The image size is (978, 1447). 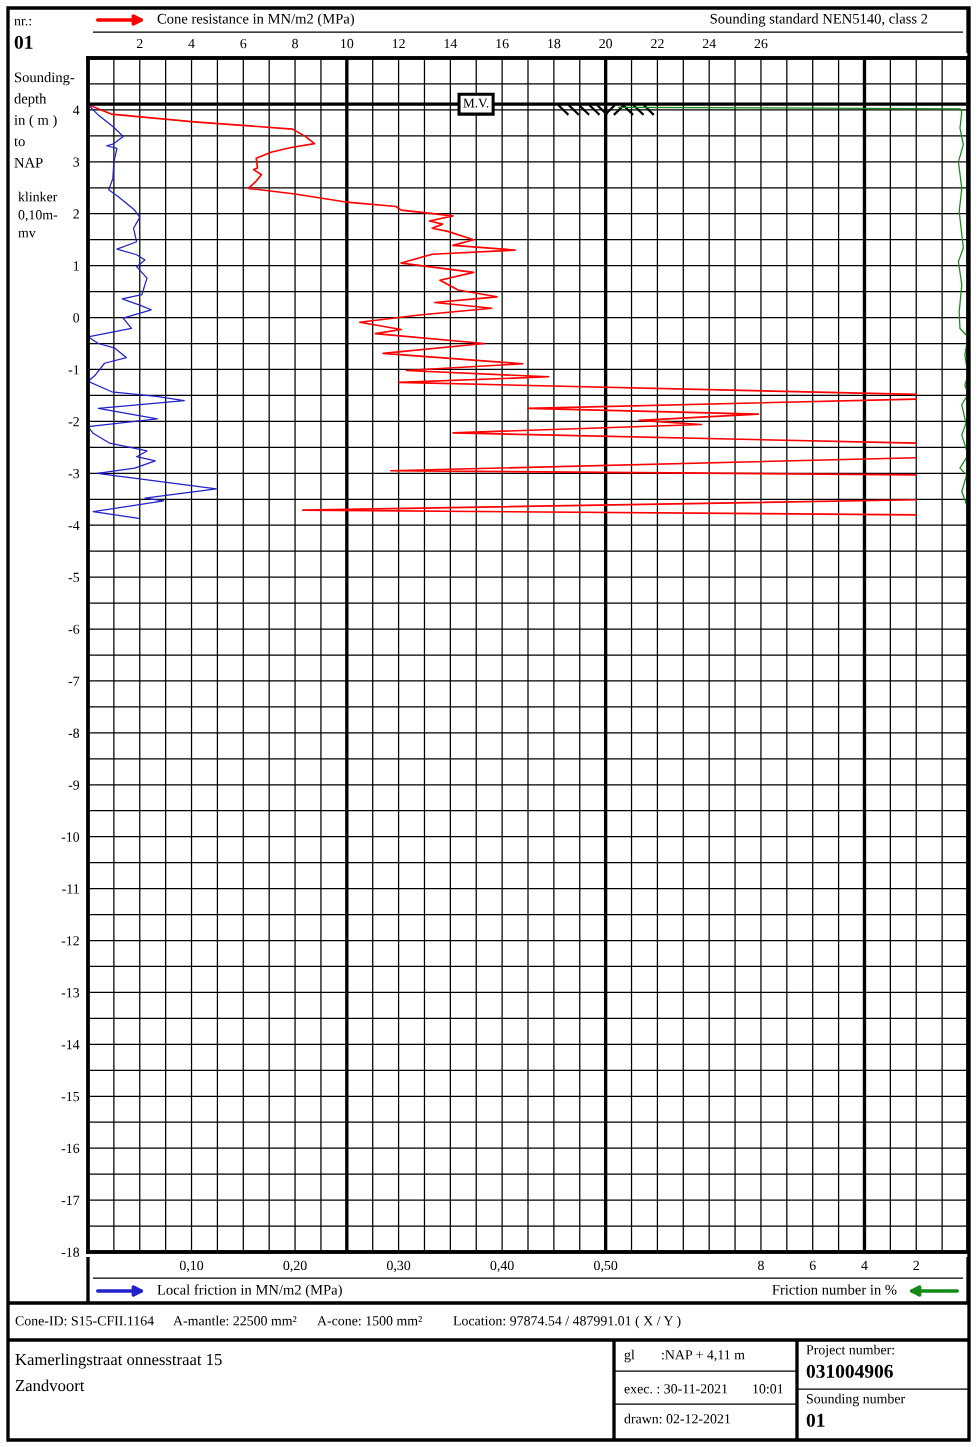 I want to click on y-tick-label: -12, so click(x=70, y=941).